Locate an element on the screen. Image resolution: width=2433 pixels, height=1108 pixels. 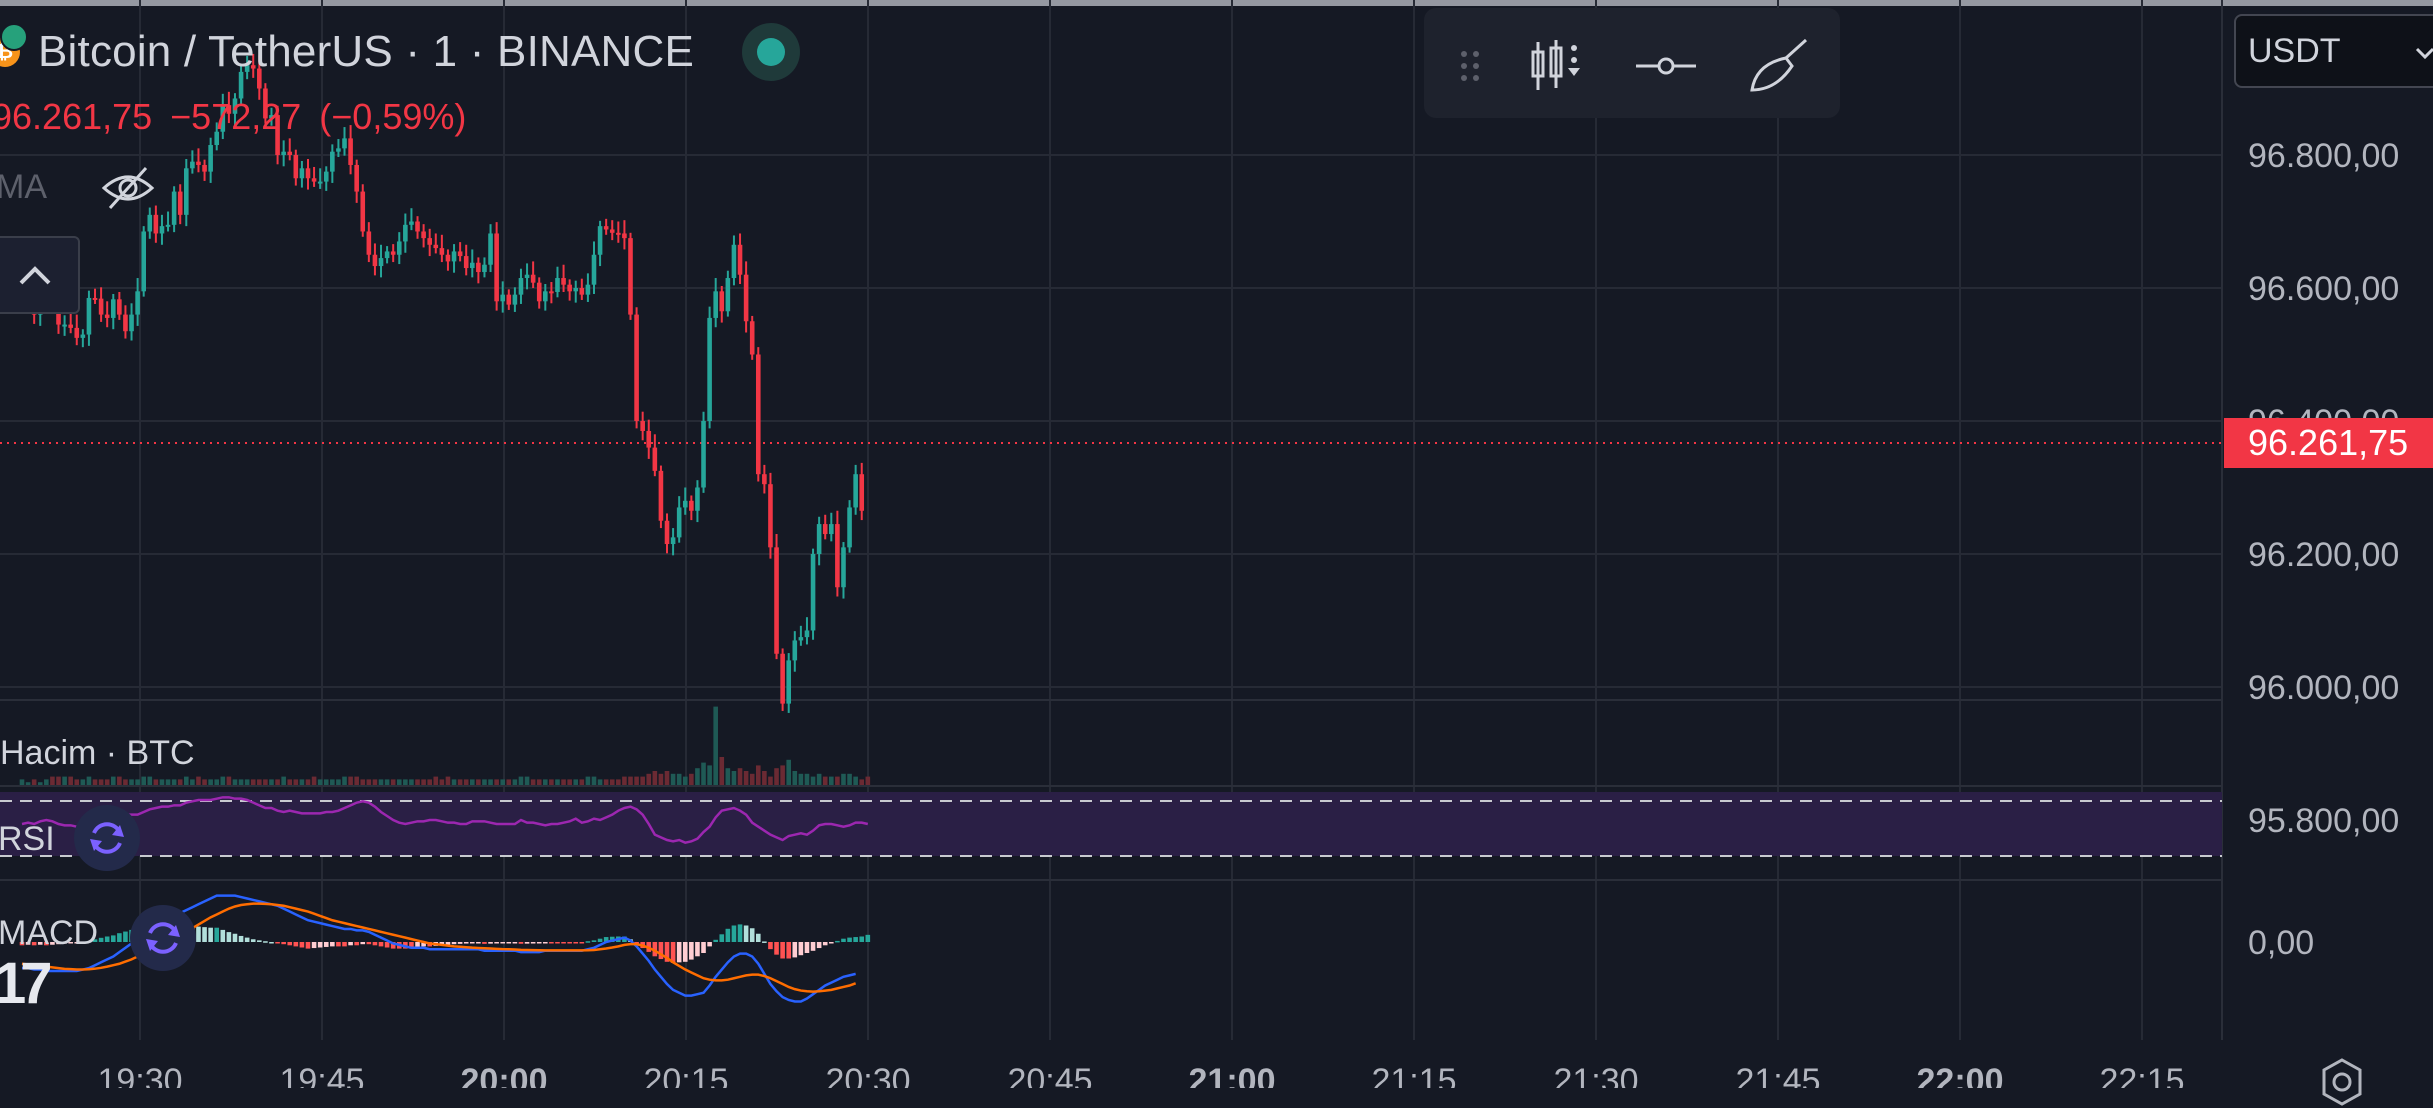
volume-histogram is located at coordinates (445, 745).